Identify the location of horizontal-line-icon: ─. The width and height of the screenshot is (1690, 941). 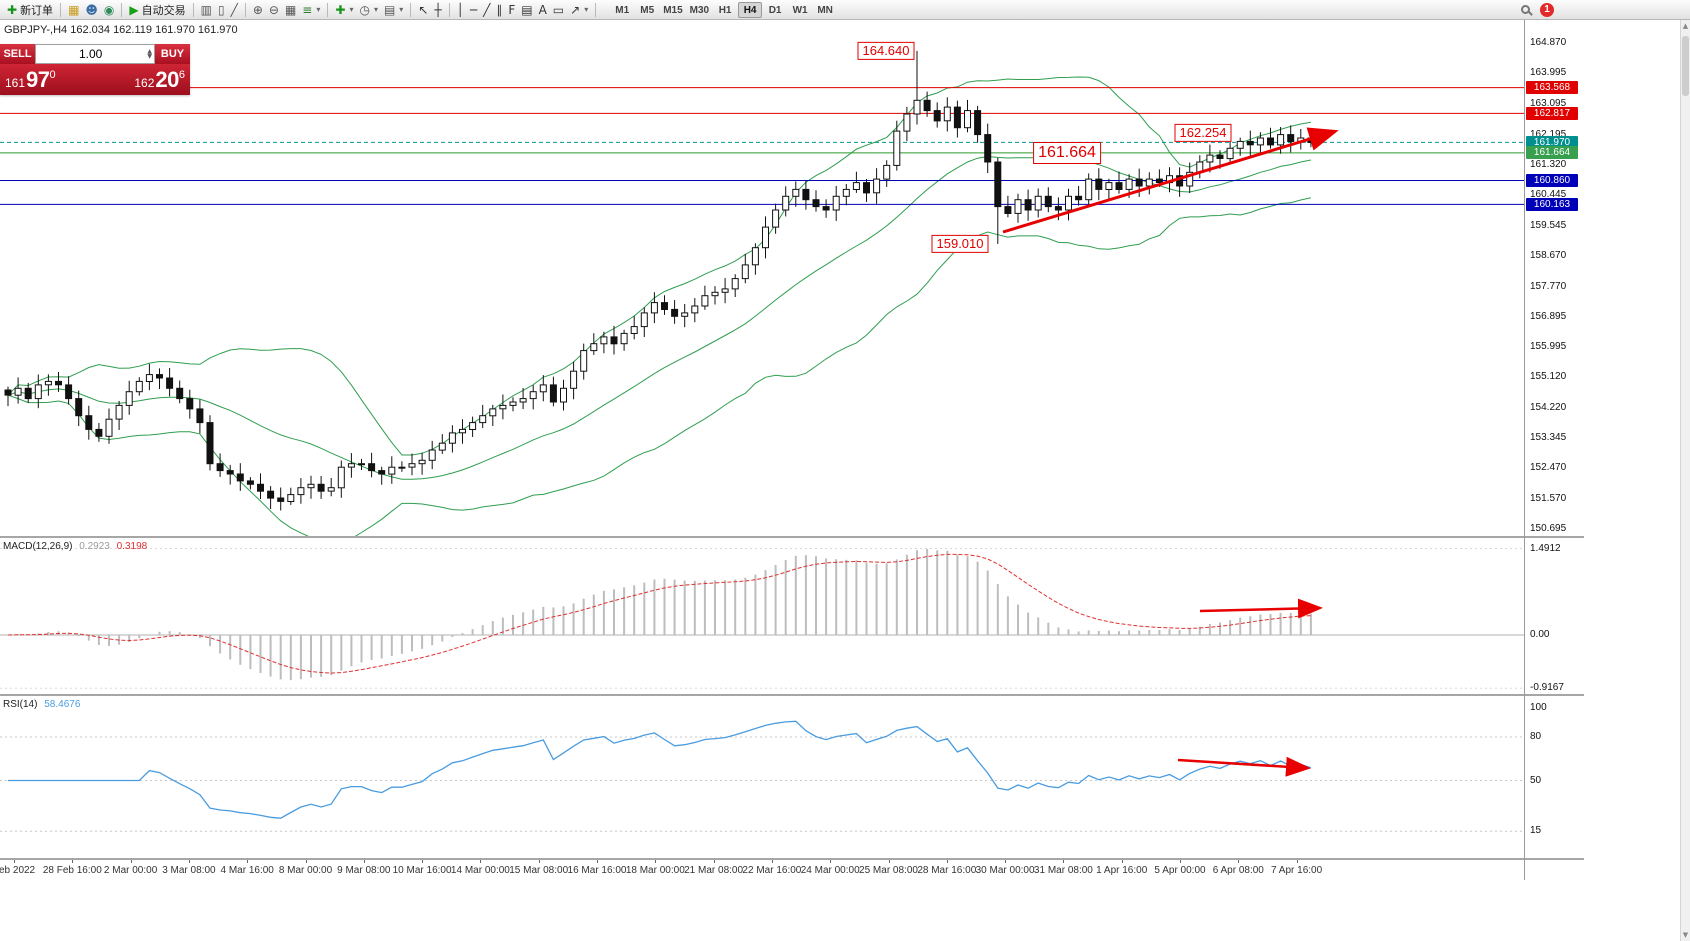
(473, 10).